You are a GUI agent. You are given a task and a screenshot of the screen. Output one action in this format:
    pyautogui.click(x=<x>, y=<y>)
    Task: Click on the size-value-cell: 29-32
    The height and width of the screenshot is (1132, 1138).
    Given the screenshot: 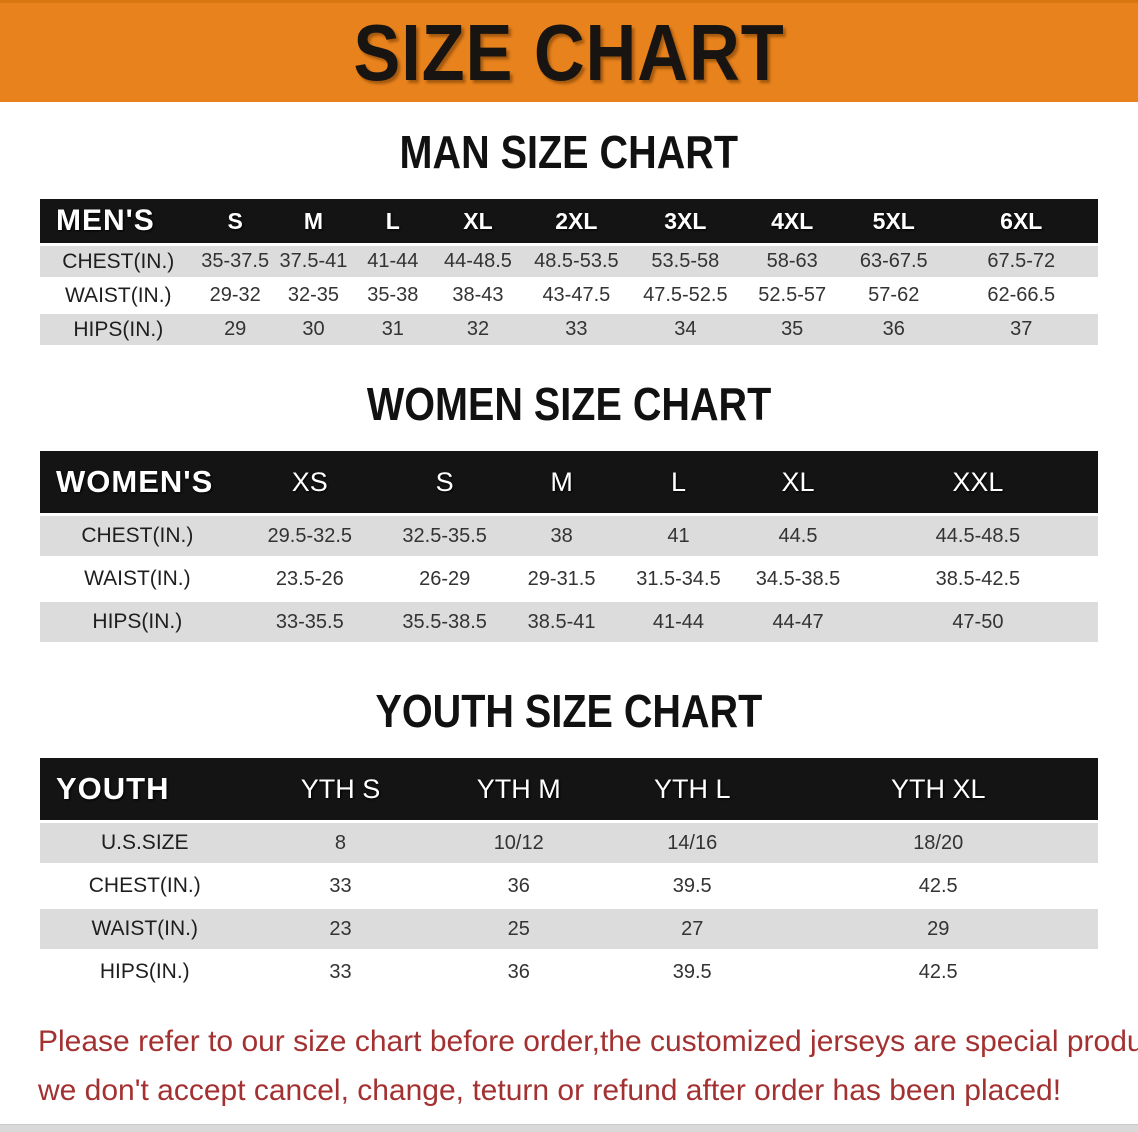 What is the action you would take?
    pyautogui.click(x=235, y=295)
    